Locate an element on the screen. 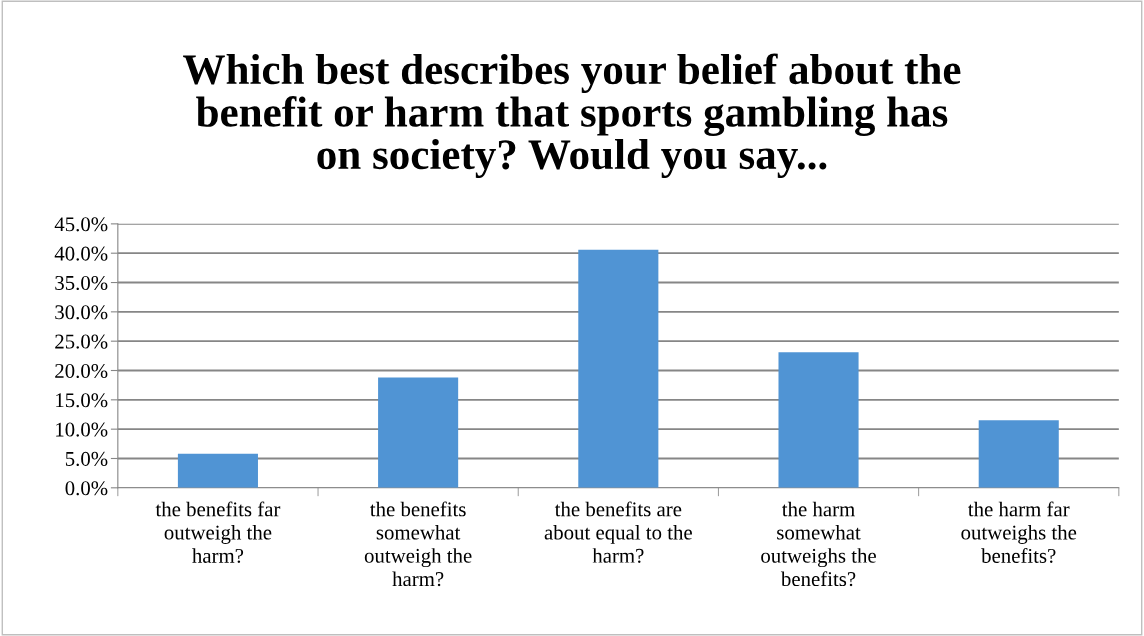 Image resolution: width=1144 pixels, height=636 pixels. y-tick-label: 30.0% is located at coordinates (81, 312).